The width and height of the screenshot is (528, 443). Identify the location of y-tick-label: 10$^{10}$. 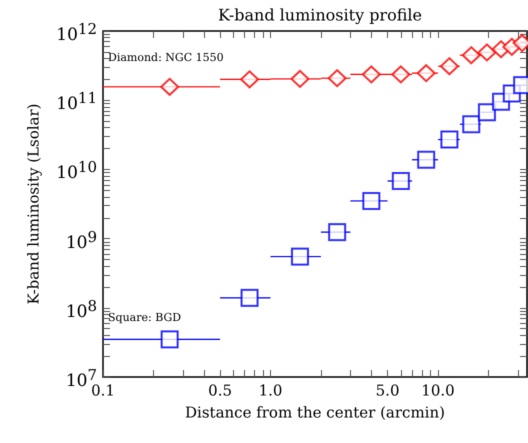
(76, 170).